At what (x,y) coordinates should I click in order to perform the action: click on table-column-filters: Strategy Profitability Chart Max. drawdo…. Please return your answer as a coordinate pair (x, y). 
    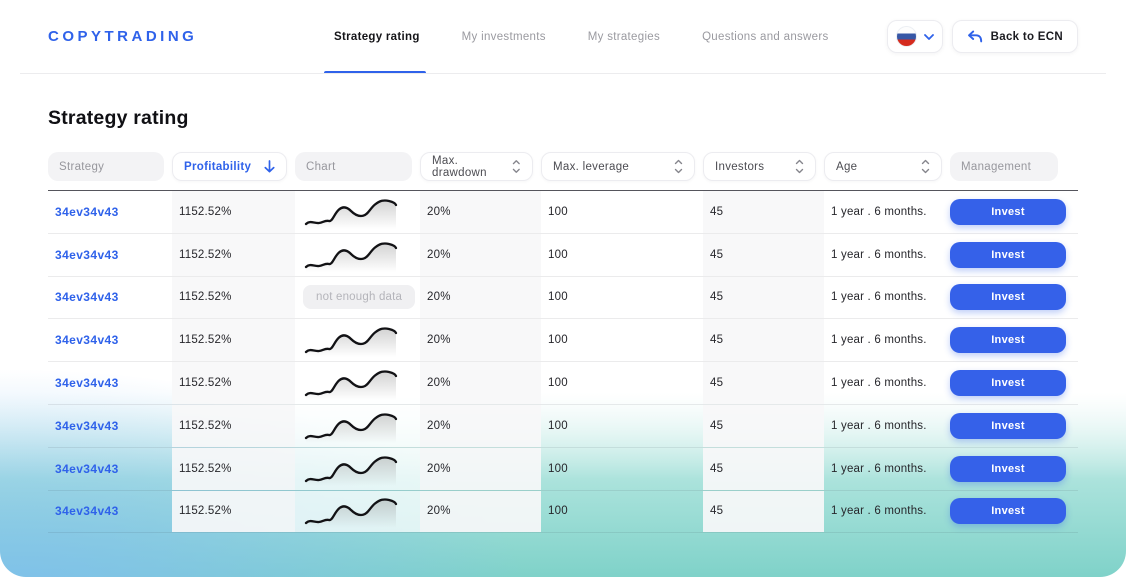
    Looking at the image, I should click on (563, 166).